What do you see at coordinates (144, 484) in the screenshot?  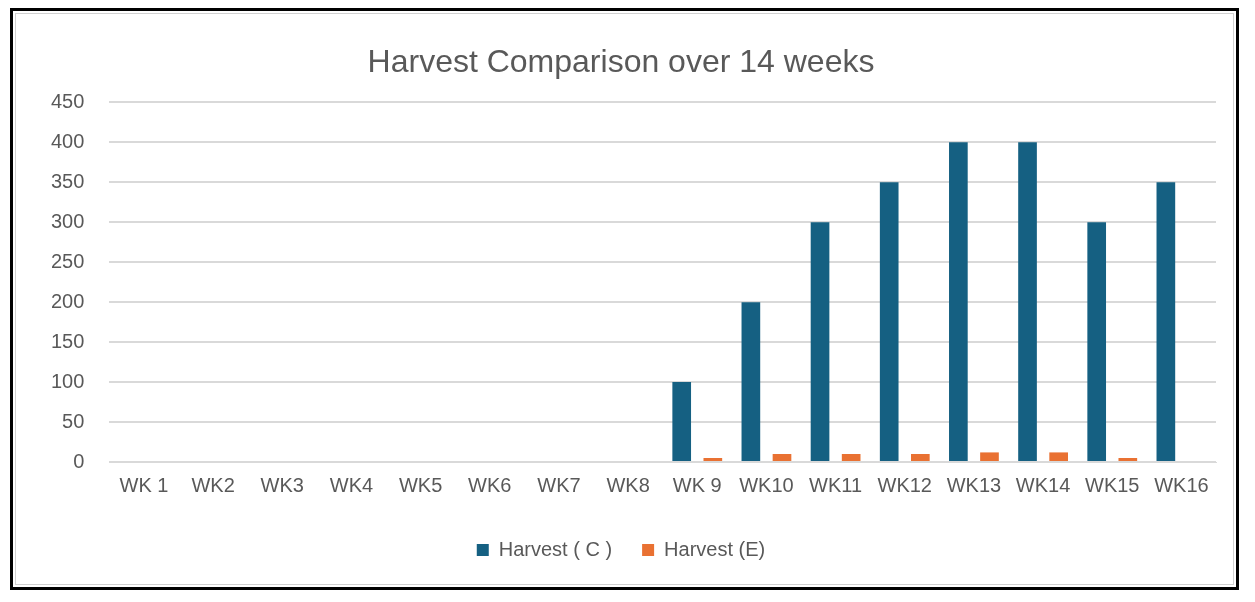 I see `x-tick-label: WK 1` at bounding box center [144, 484].